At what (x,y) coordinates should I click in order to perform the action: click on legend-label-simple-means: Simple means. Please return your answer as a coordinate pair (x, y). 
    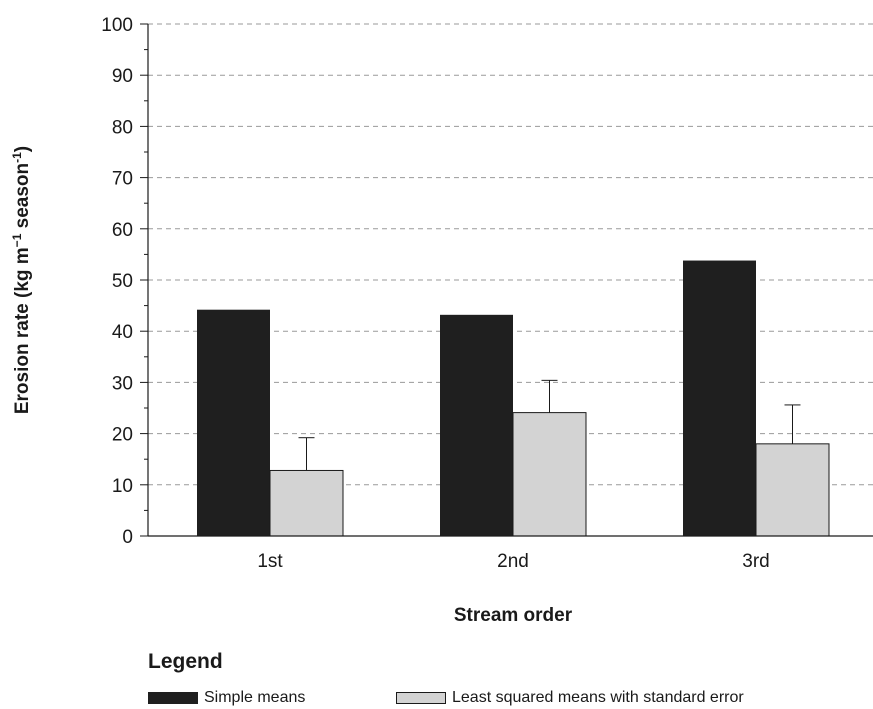
    Looking at the image, I should click on (255, 697).